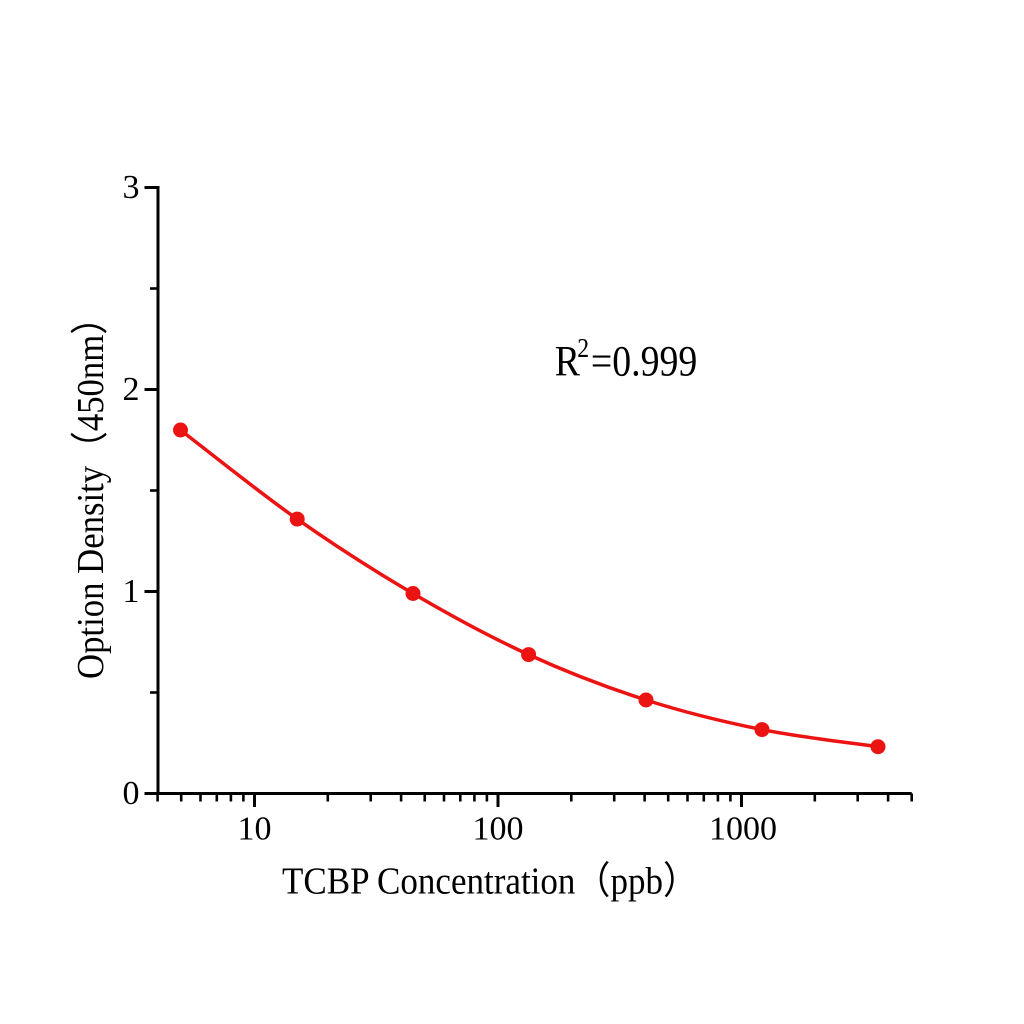 The height and width of the screenshot is (1024, 1024). I want to click on svg-text: =0.999, so click(644, 361).